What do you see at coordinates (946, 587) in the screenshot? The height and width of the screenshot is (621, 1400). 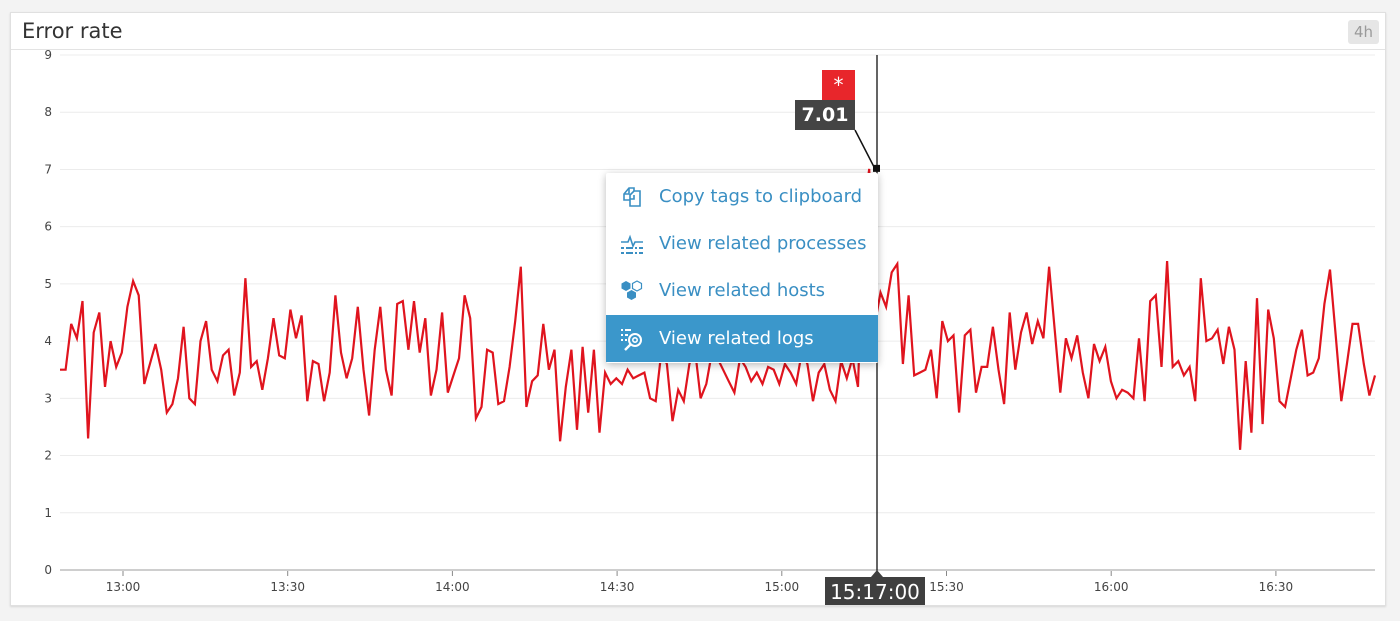 I see `x-tick-label: 15:30` at bounding box center [946, 587].